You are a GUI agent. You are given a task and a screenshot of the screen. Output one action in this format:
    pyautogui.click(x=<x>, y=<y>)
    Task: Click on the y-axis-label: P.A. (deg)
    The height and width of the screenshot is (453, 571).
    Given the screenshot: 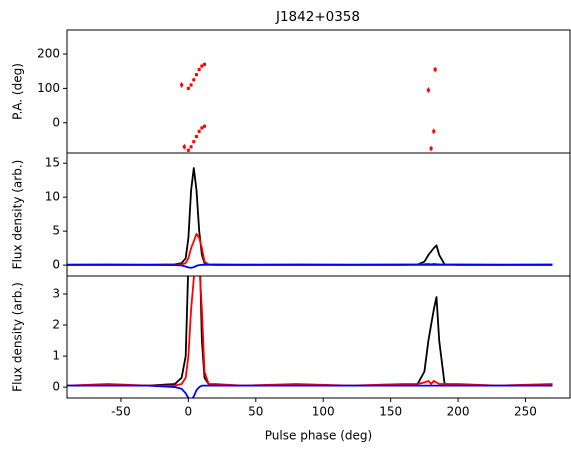 What is the action you would take?
    pyautogui.click(x=18, y=91)
    